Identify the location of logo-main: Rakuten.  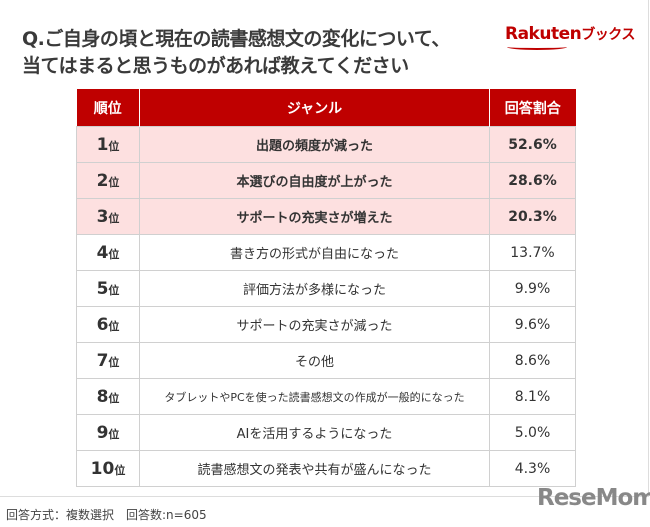
(543, 34).